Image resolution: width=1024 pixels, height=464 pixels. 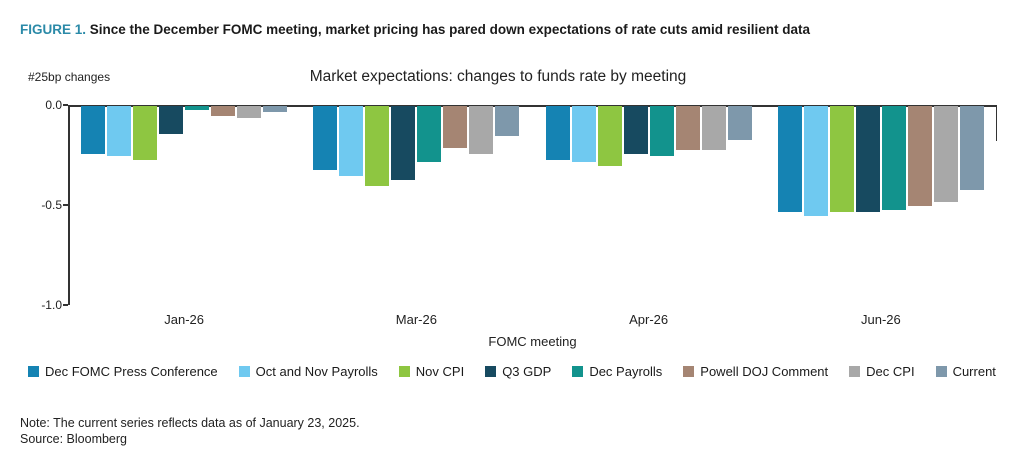 I want to click on y-tick-label--1.0: -1.0, so click(x=51, y=305).